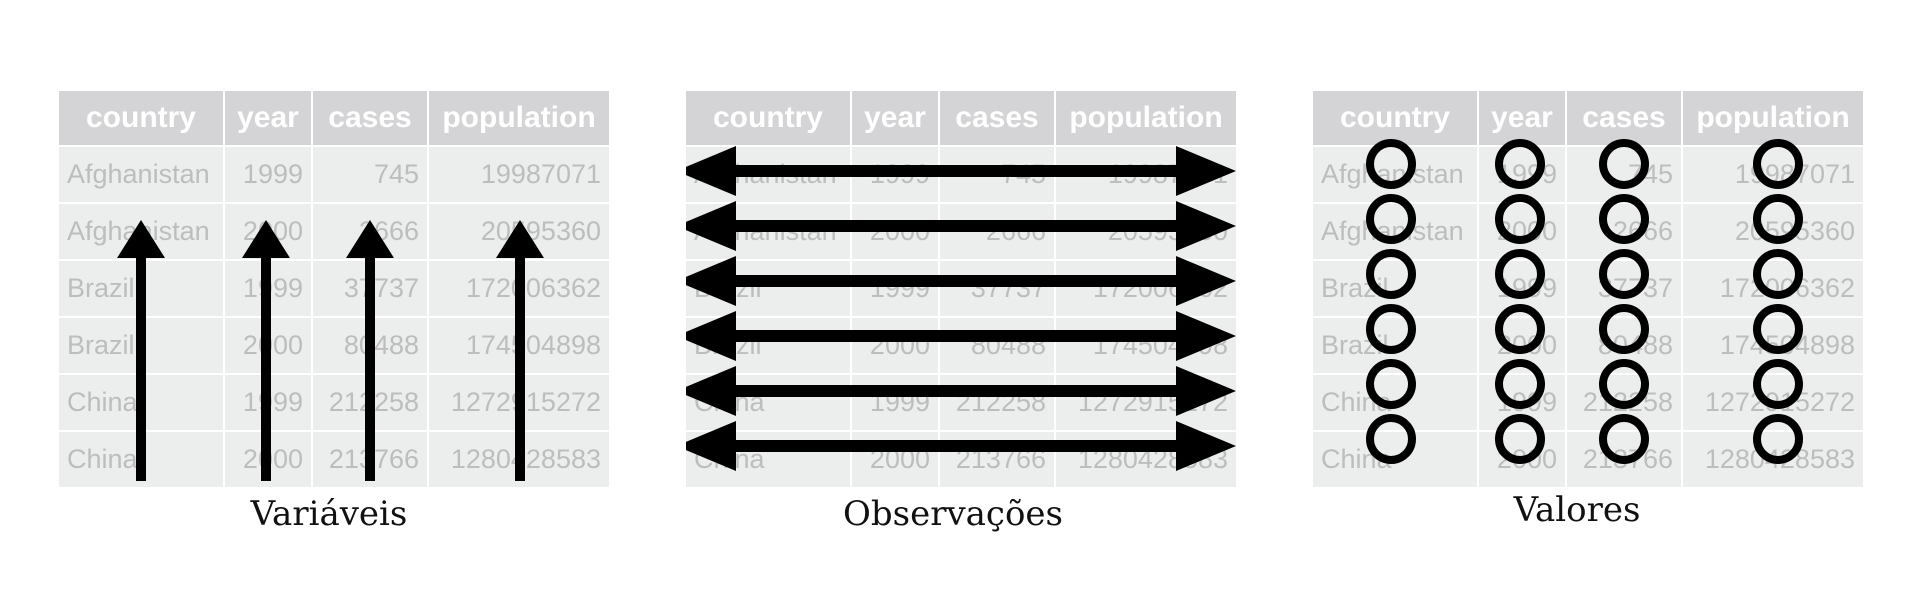 The width and height of the screenshot is (1920, 600). I want to click on variables-caption: Variáveis, so click(329, 514).